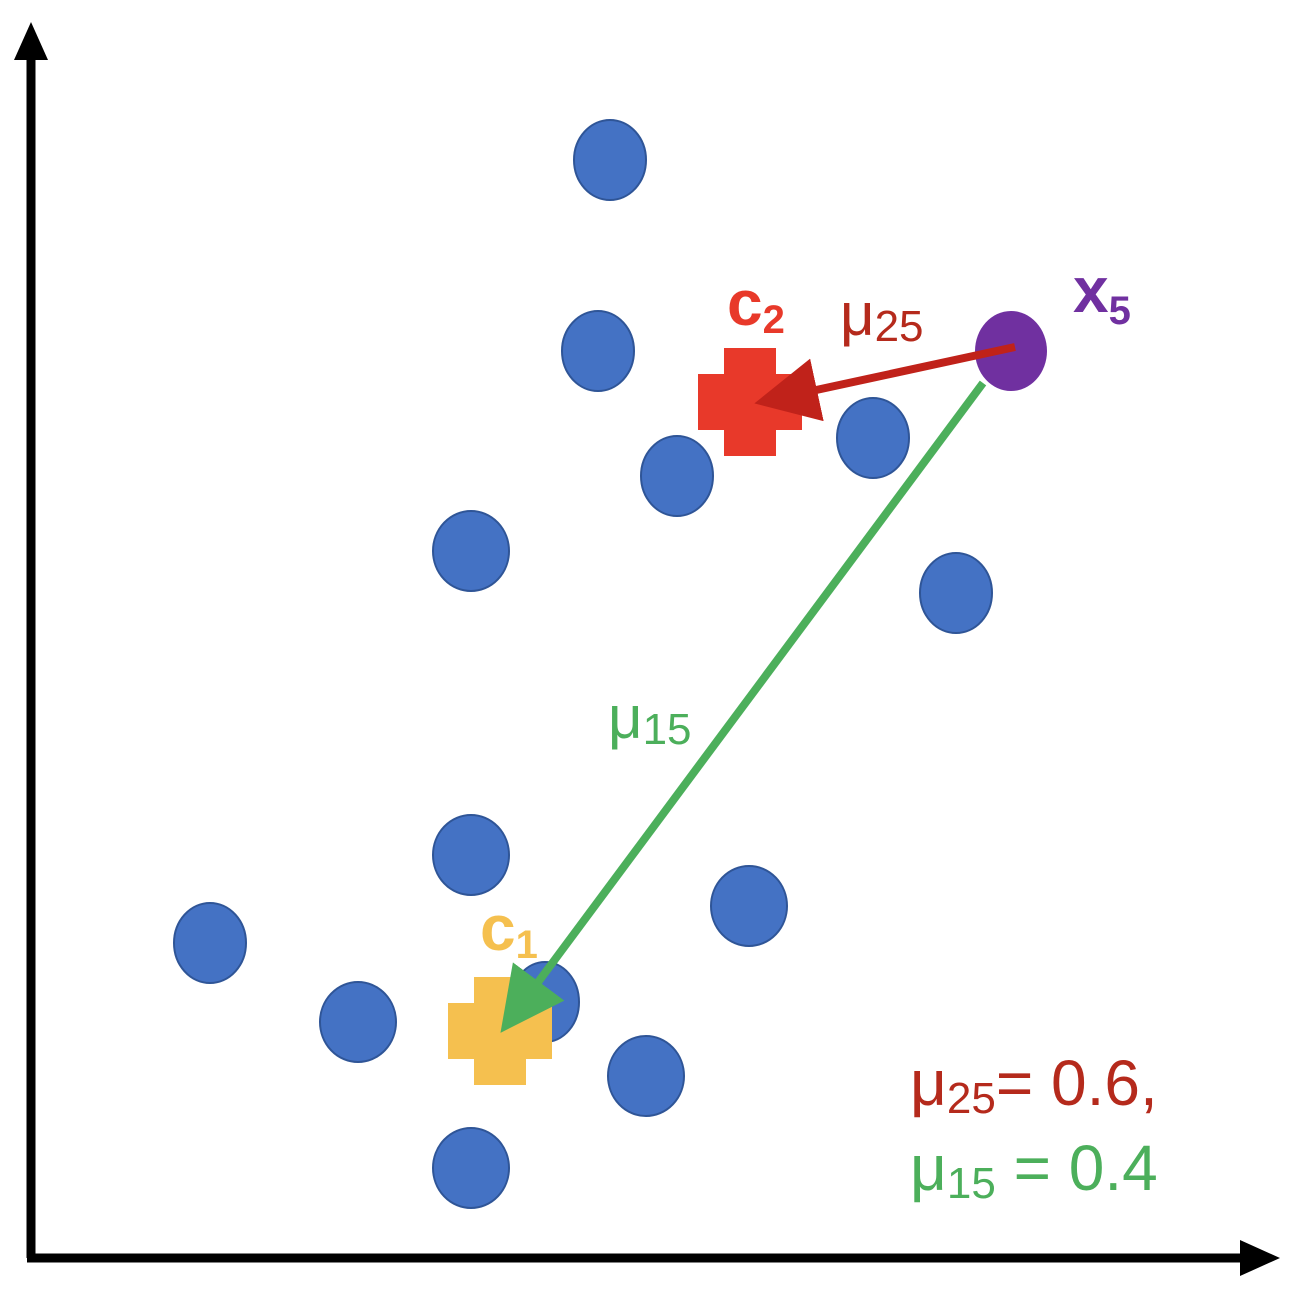 The height and width of the screenshot is (1290, 1302). What do you see at coordinates (31, 41) in the screenshot?
I see `y-axis-arrowhead` at bounding box center [31, 41].